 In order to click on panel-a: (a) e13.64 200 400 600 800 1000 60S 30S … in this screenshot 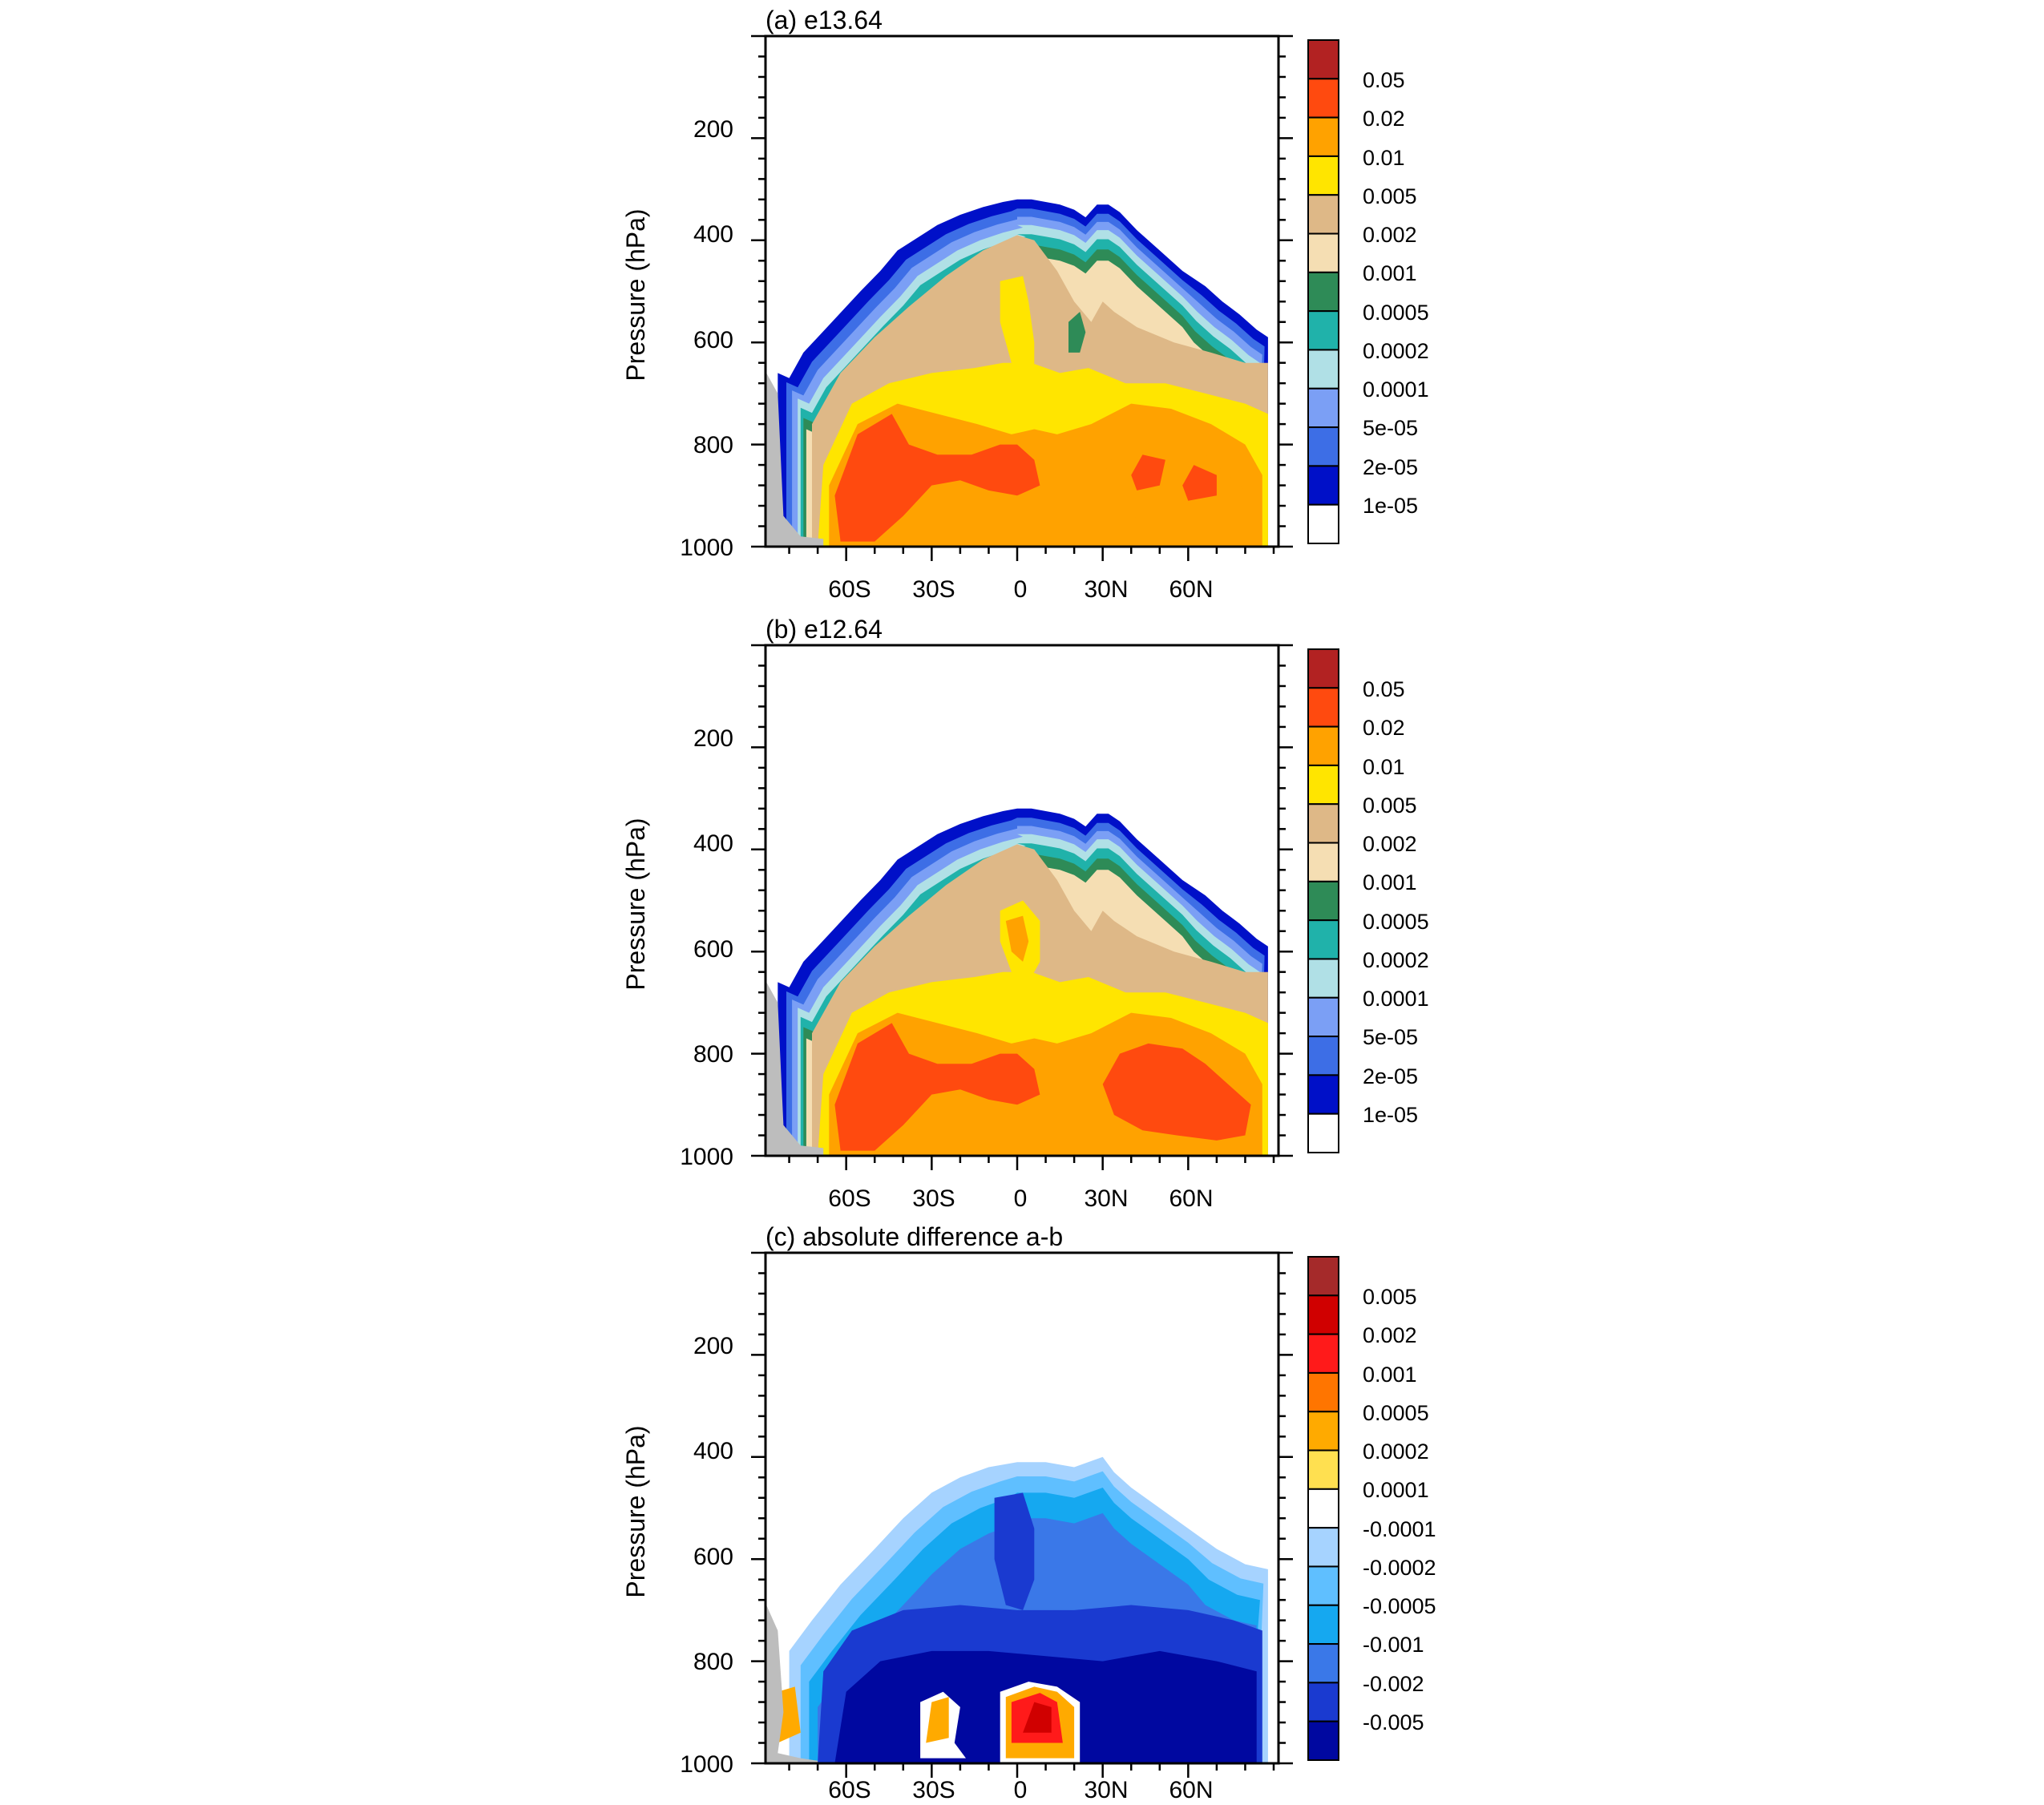, I will do `click(1025, 304)`.